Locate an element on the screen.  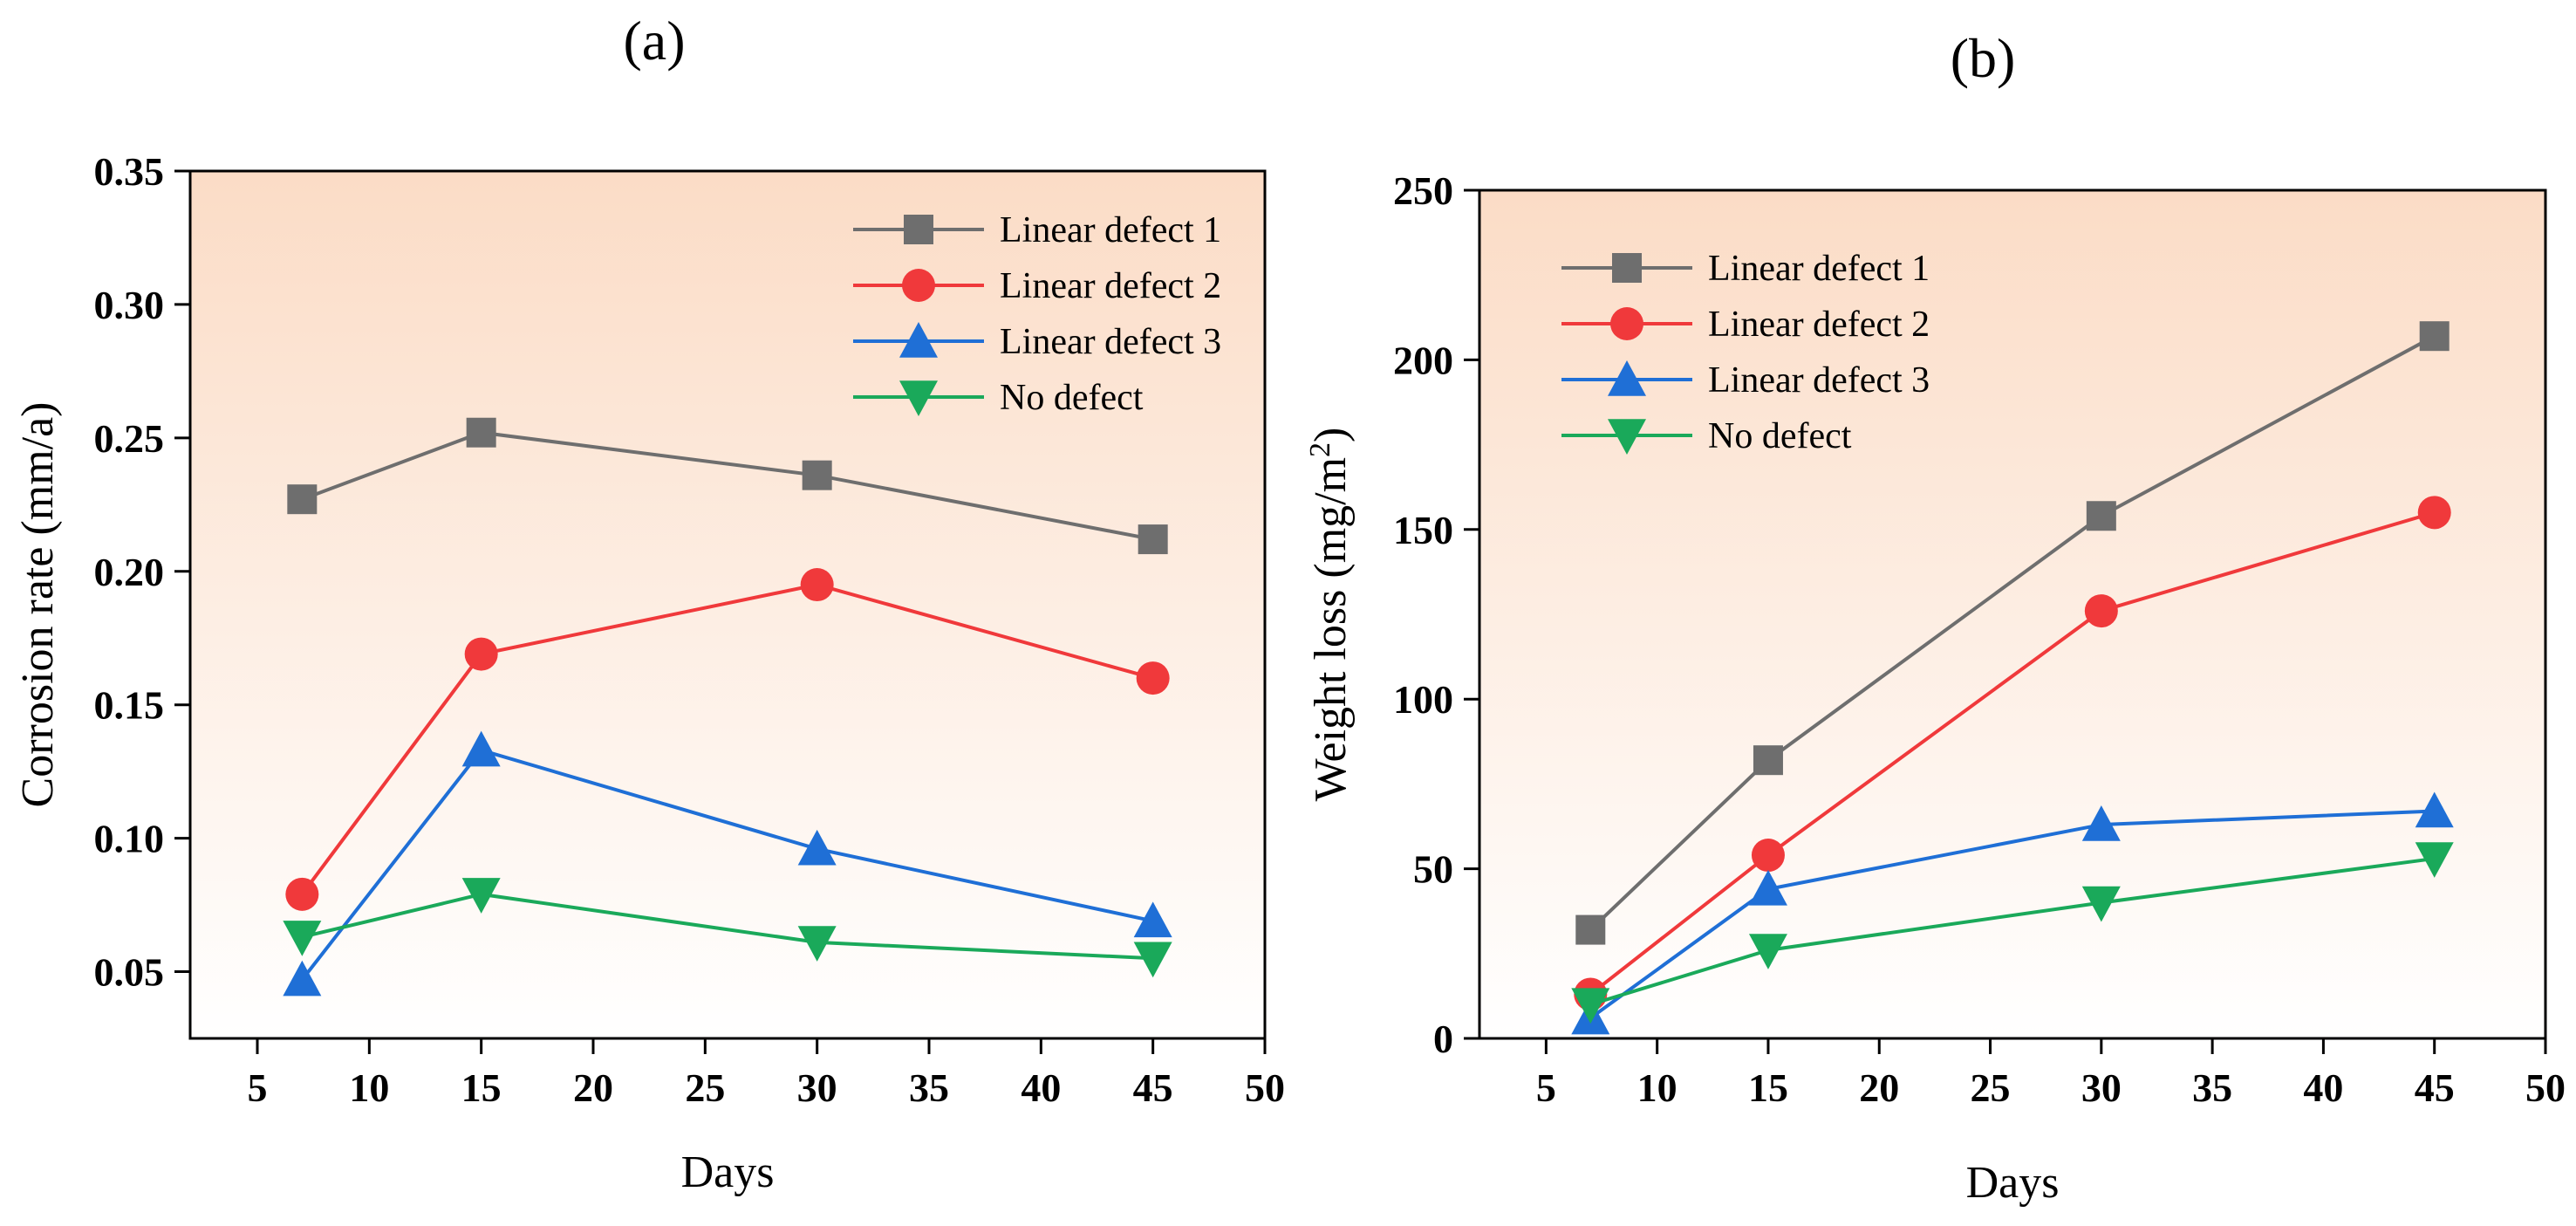
y-tick-label: 0.35 is located at coordinates (129, 171).